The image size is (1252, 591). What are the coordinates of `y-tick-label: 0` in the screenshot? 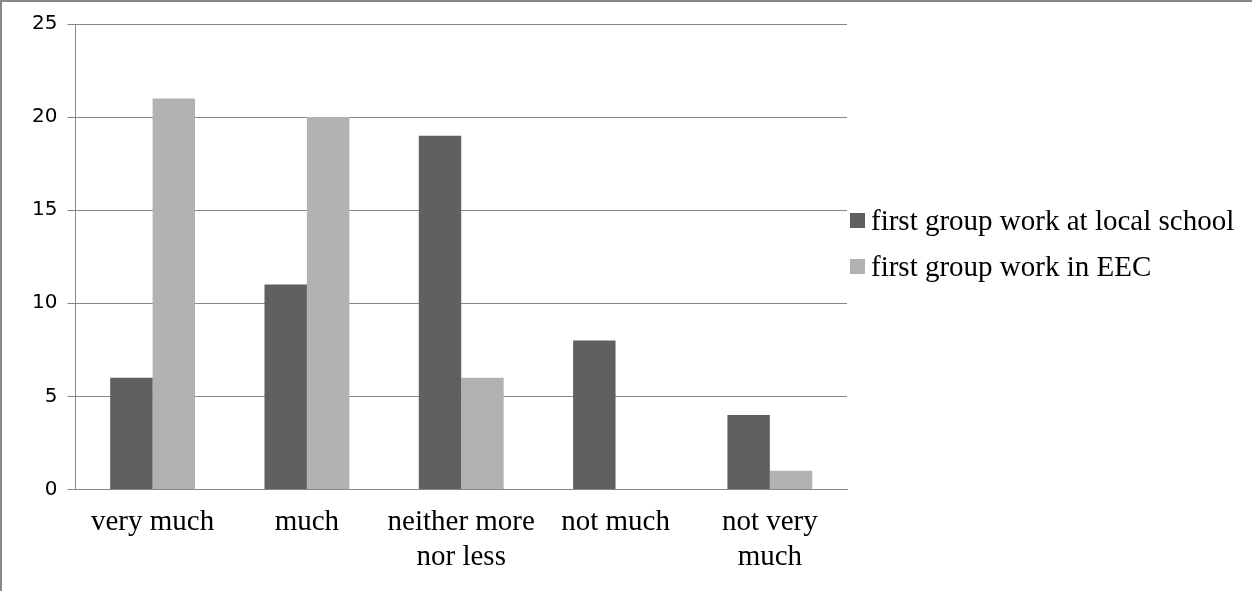 It's located at (51, 487).